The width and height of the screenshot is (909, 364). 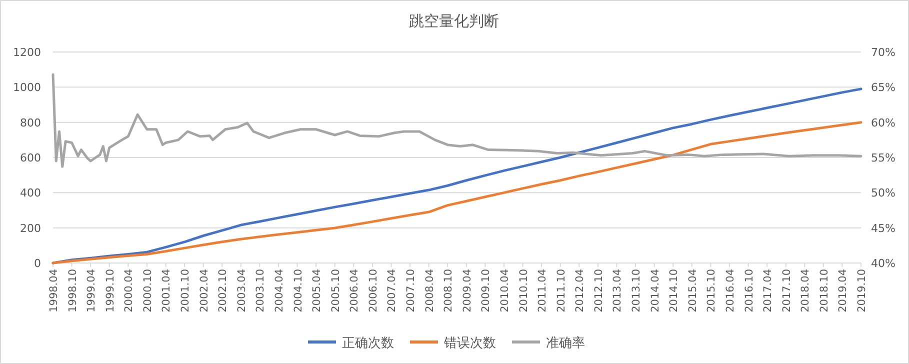 What do you see at coordinates (712, 290) in the screenshot?
I see `x-tick-label: 2015.10` at bounding box center [712, 290].